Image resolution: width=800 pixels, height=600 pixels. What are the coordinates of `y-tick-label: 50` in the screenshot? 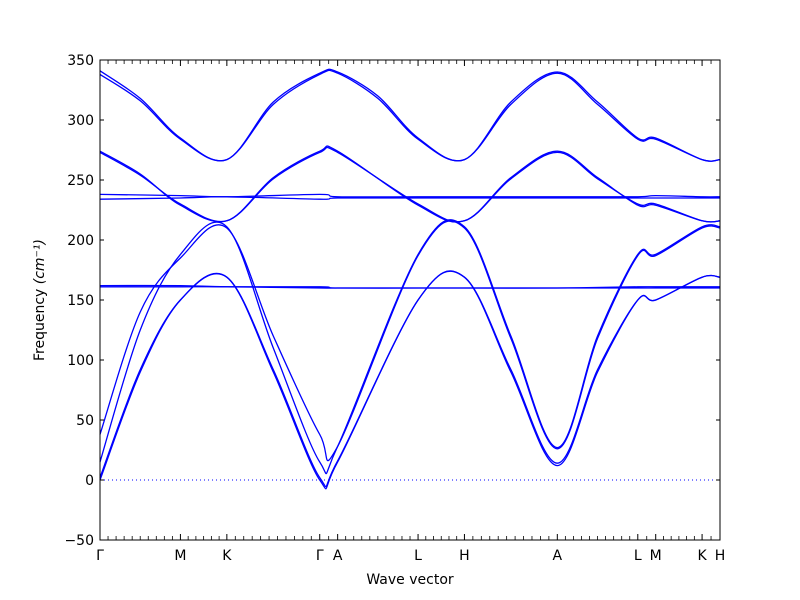 It's located at (85, 421).